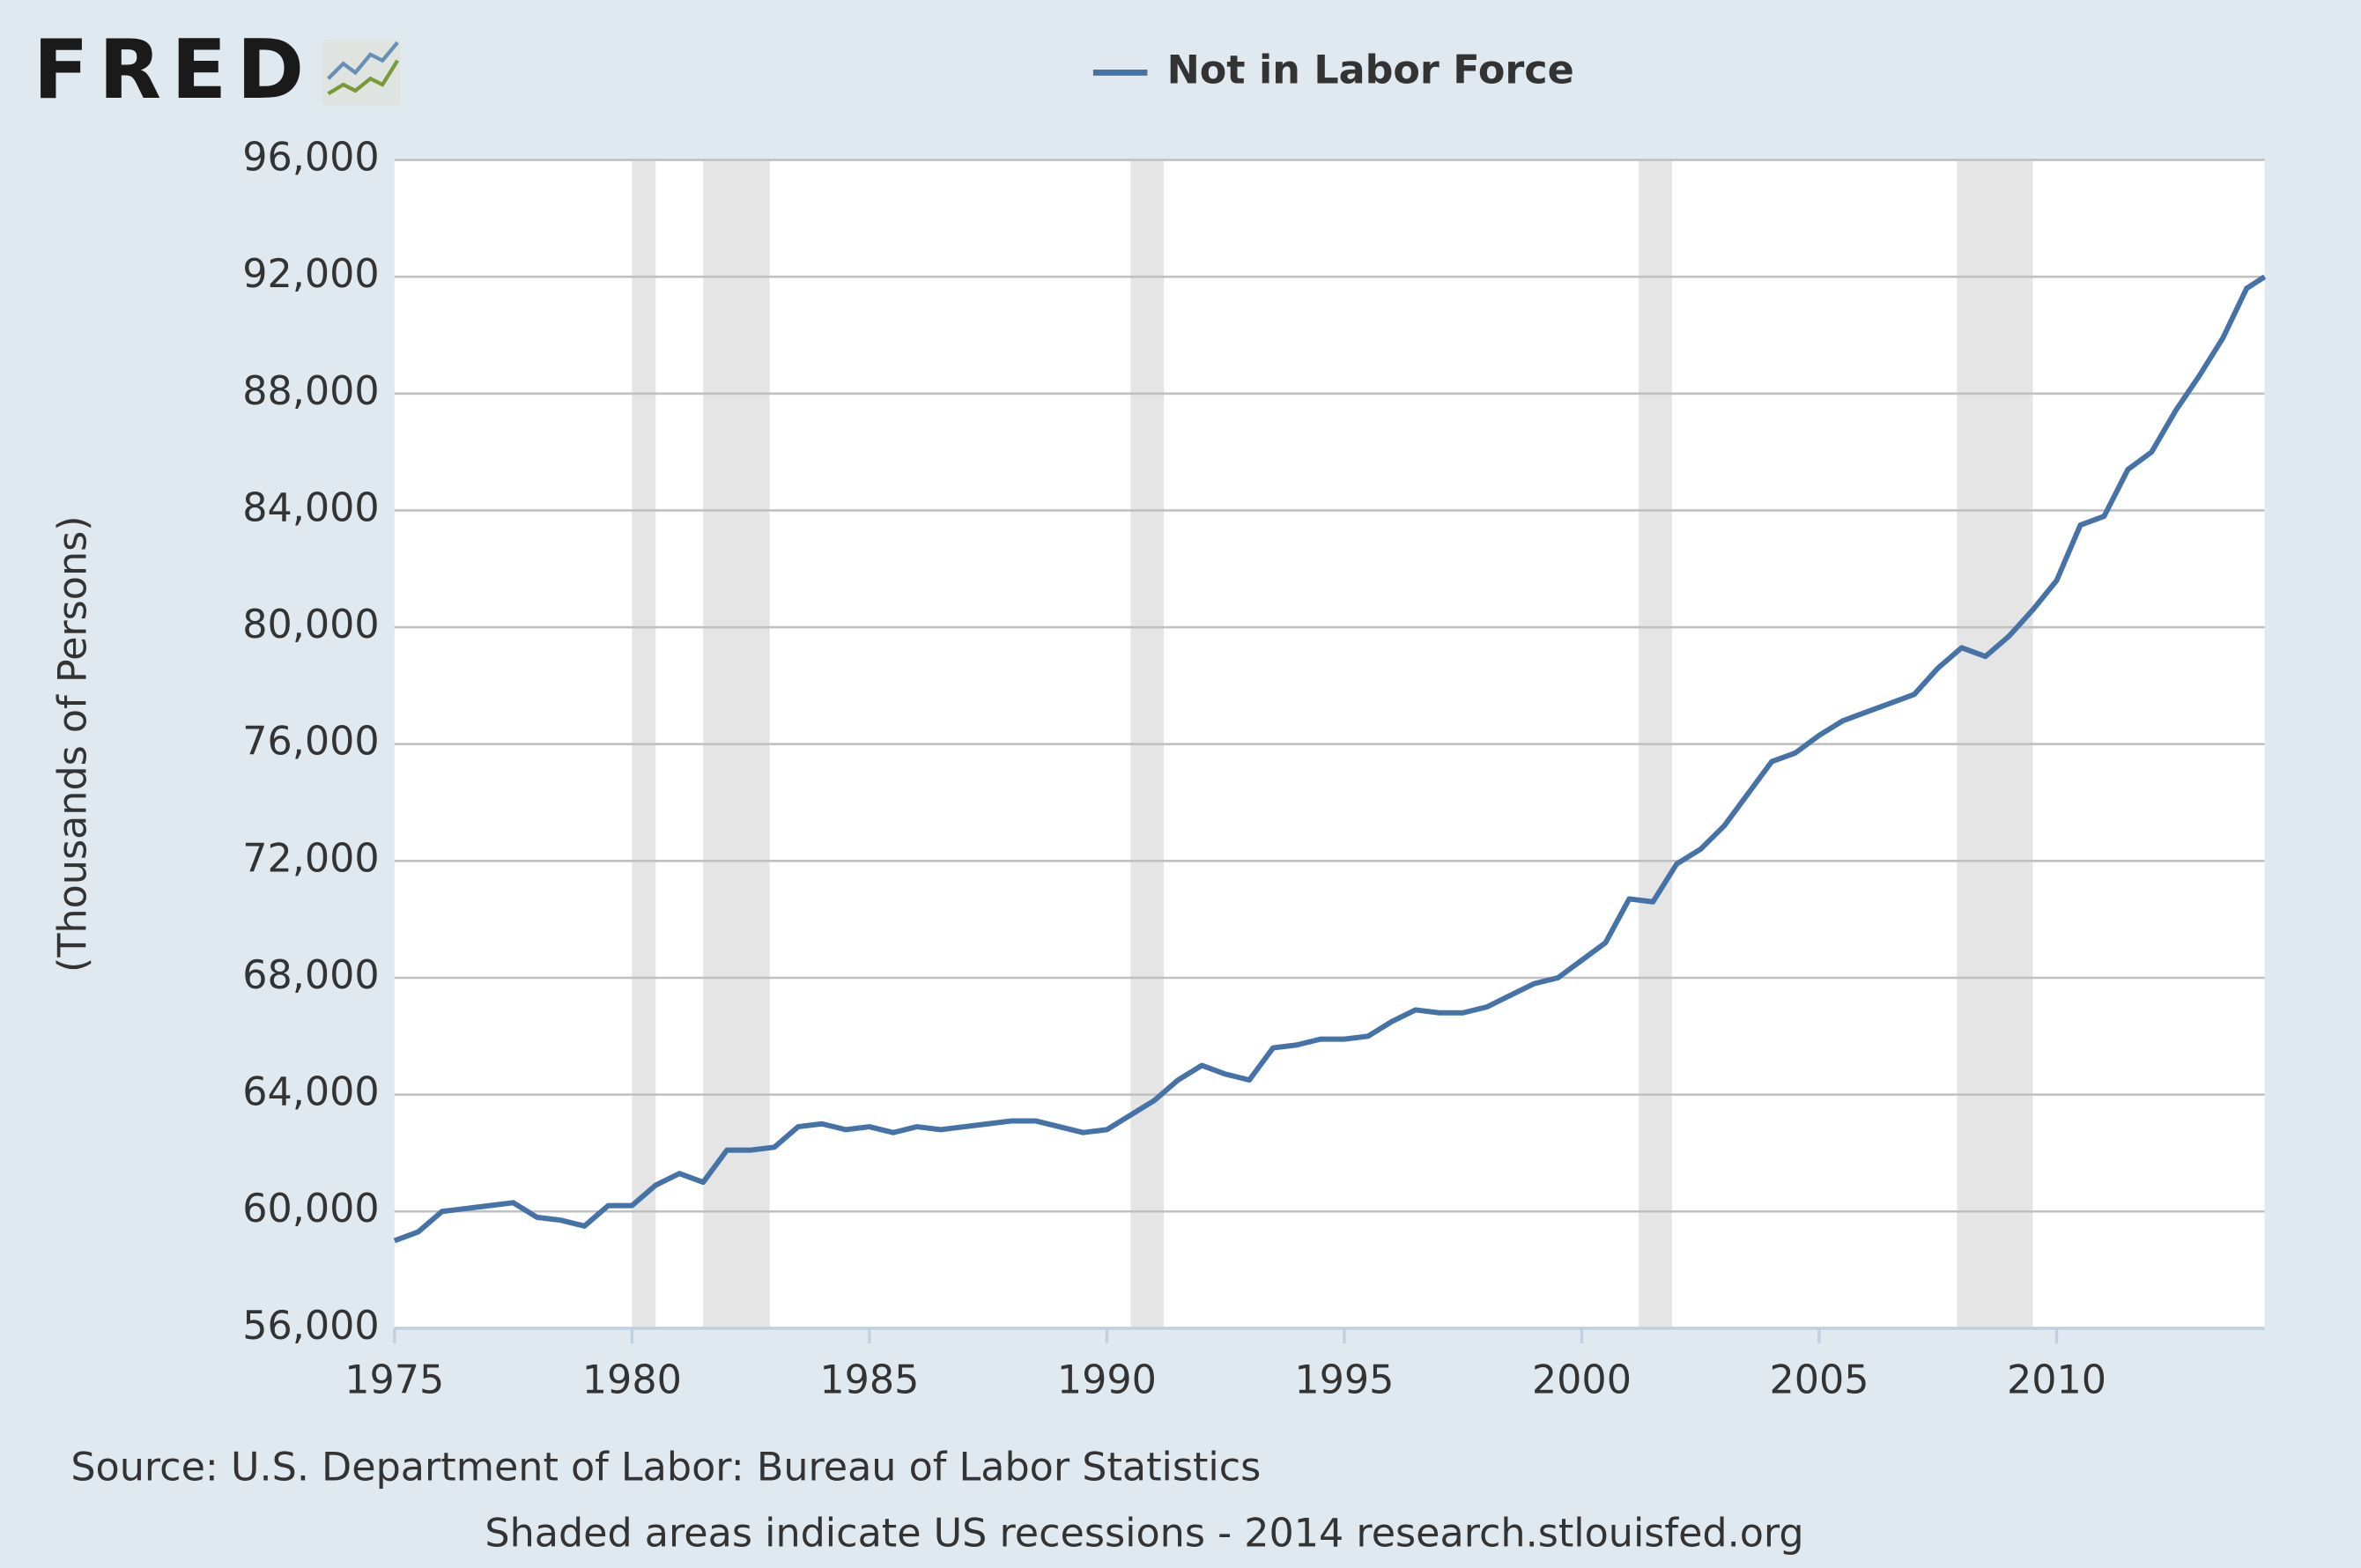 The height and width of the screenshot is (1568, 2361). What do you see at coordinates (1819, 1379) in the screenshot?
I see `x-tick-label: 2005` at bounding box center [1819, 1379].